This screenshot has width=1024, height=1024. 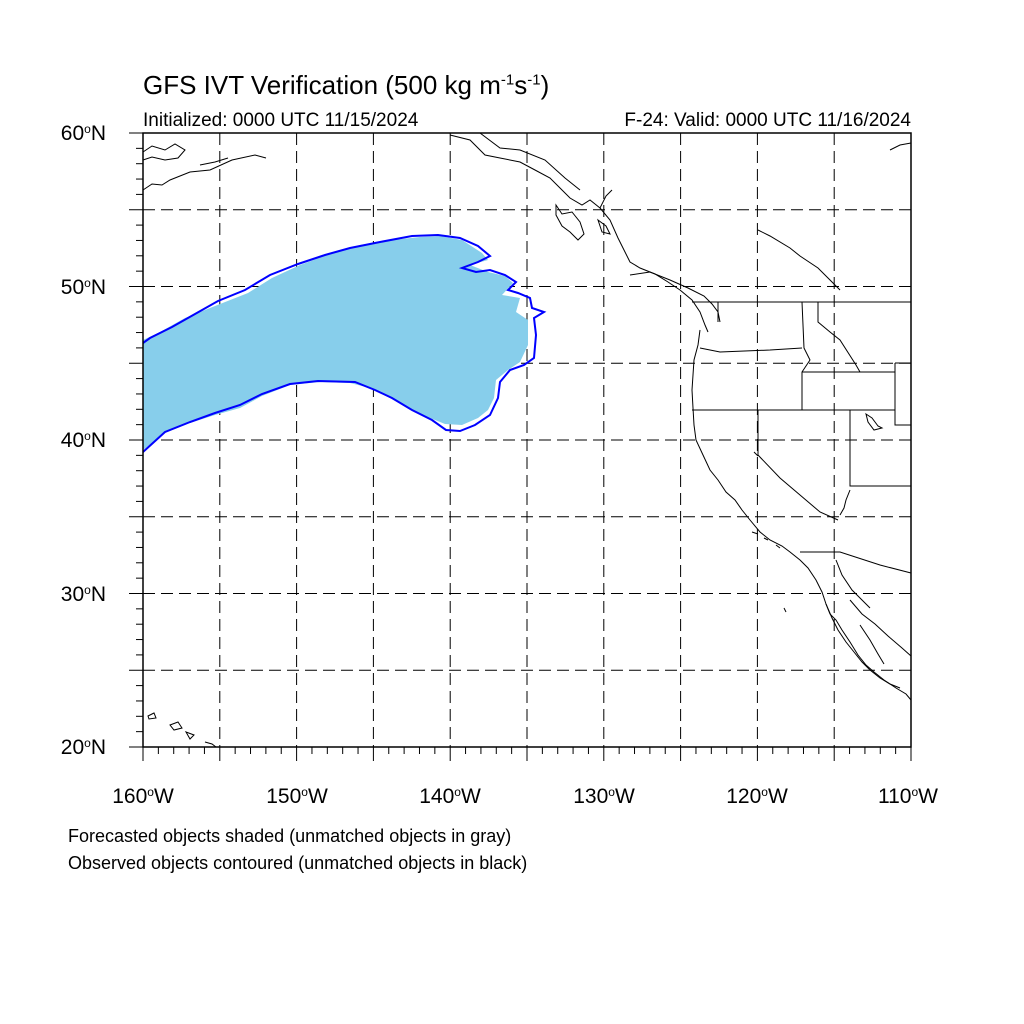 I want to click on forecast-object-shaded, so click(x=335, y=343).